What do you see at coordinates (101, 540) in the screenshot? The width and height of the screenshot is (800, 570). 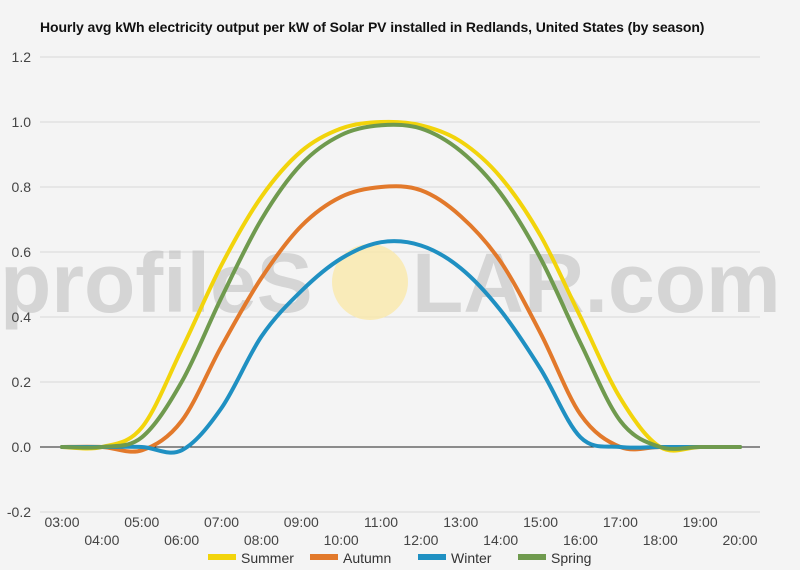 I see `x-tick-label: 04:00` at bounding box center [101, 540].